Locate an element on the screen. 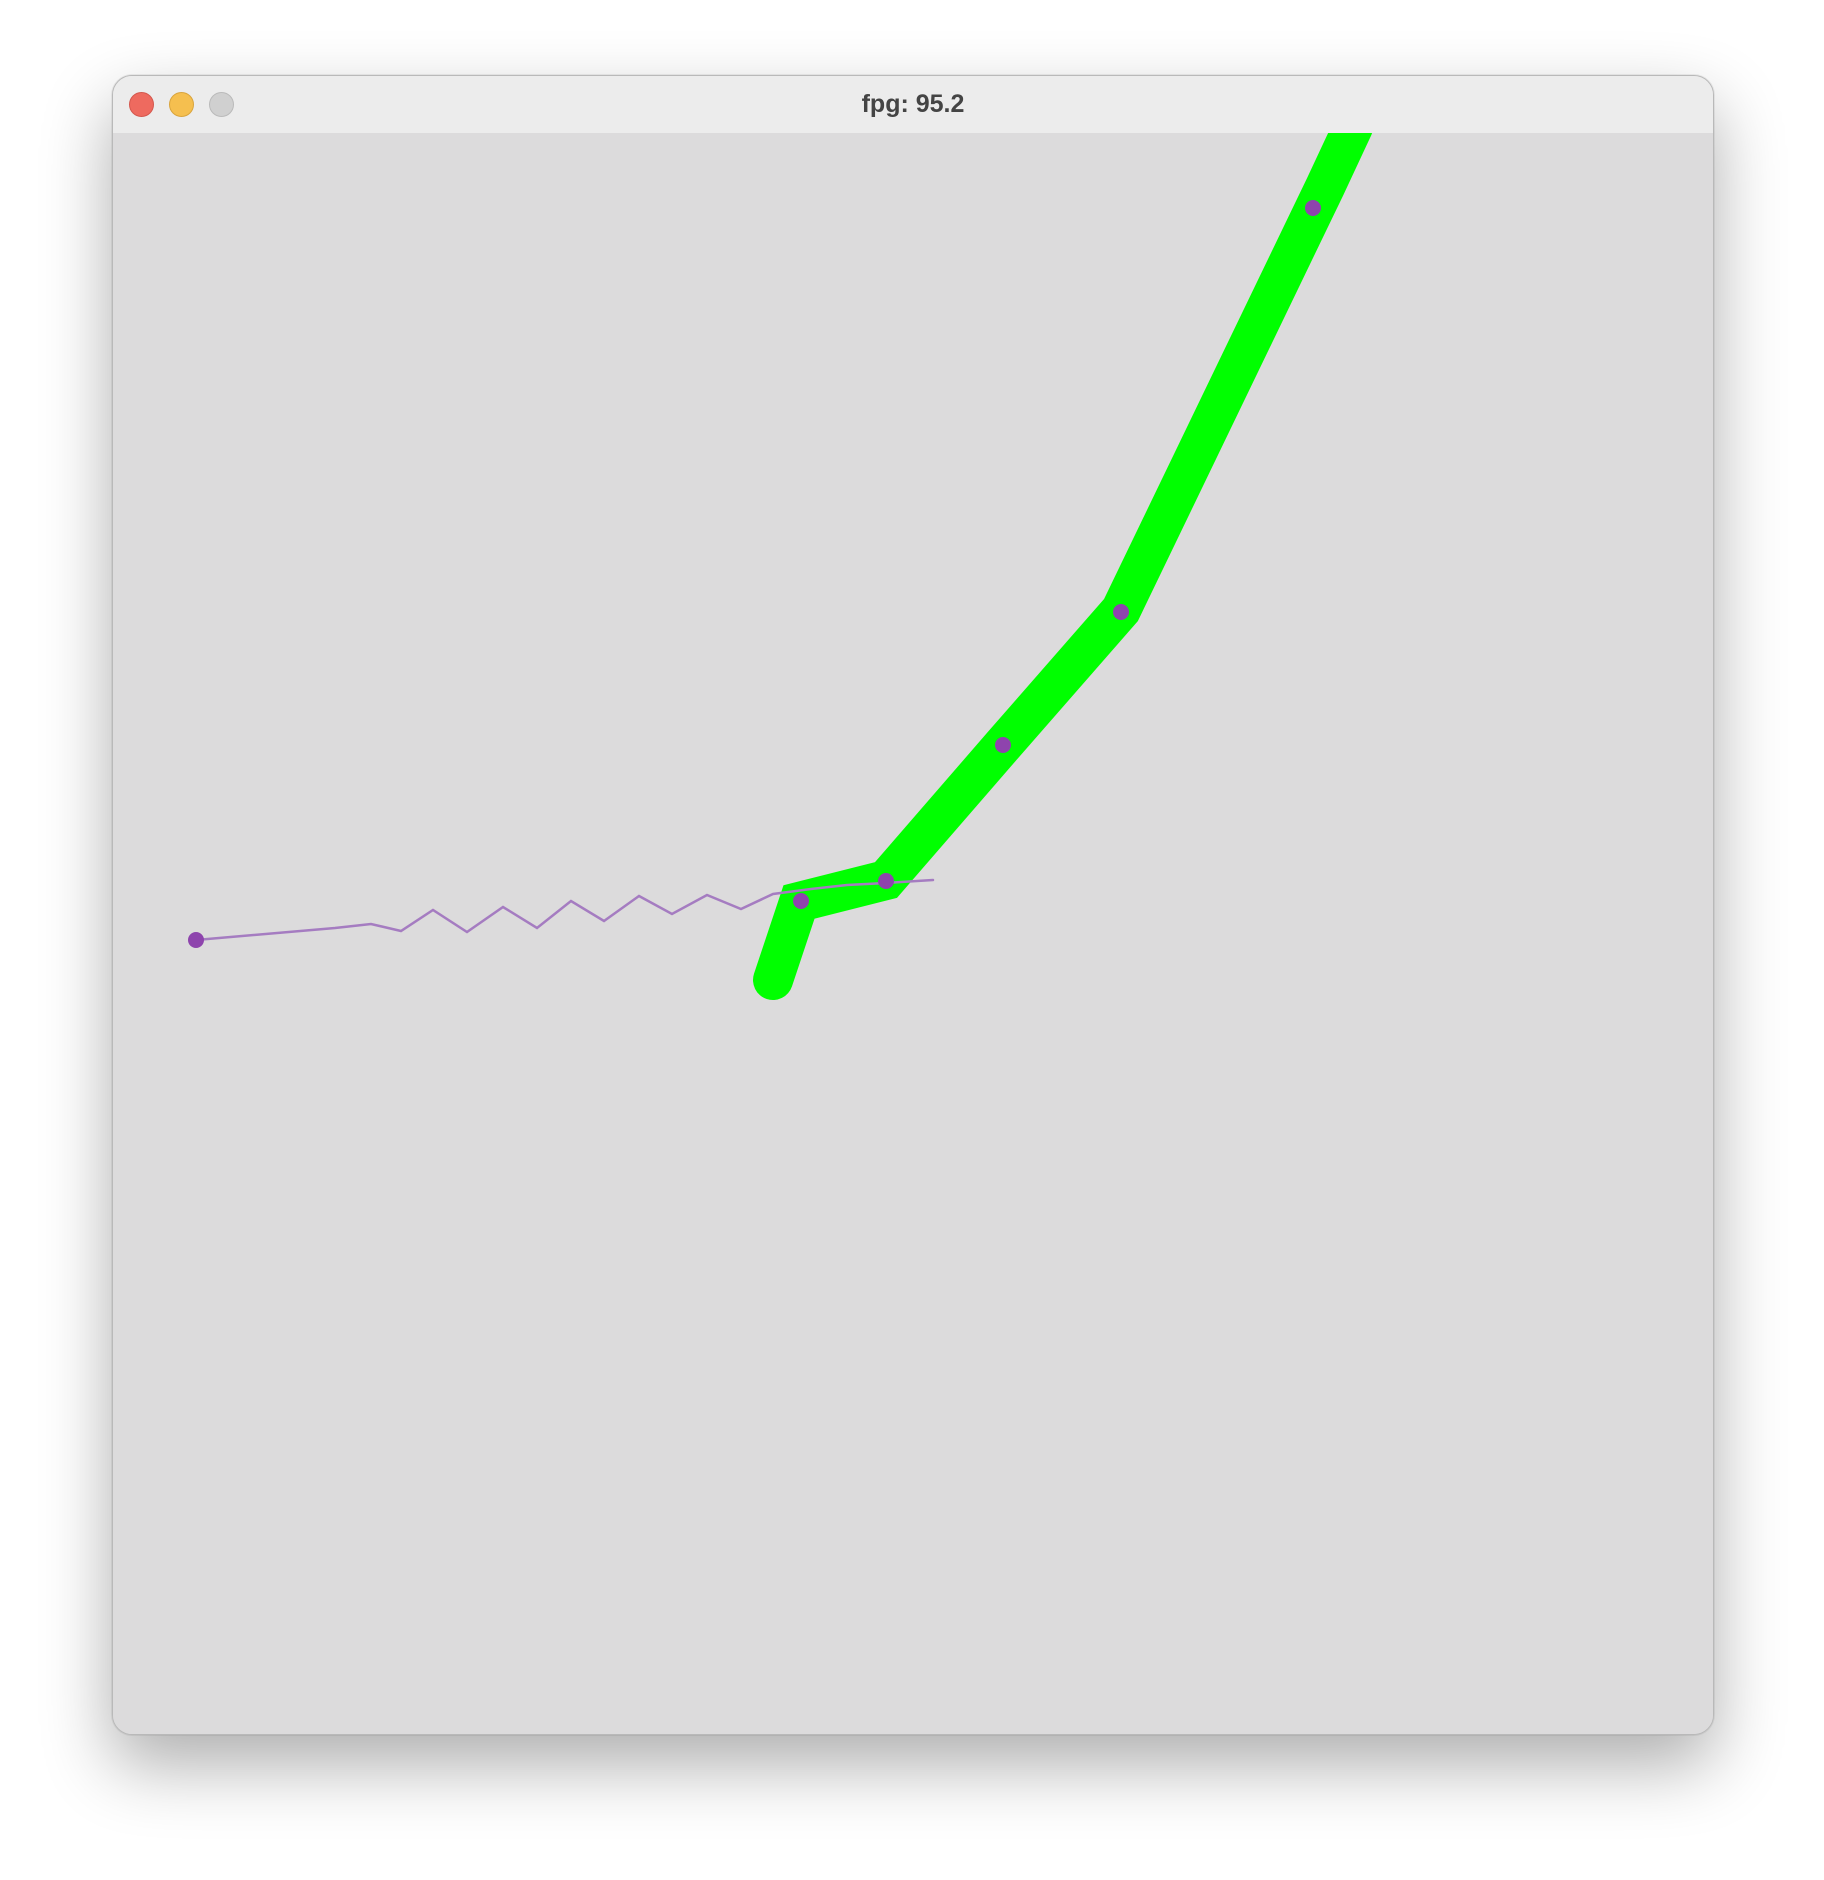 This screenshot has width=1824, height=1880. thin-zigzag-path is located at coordinates (564, 910).